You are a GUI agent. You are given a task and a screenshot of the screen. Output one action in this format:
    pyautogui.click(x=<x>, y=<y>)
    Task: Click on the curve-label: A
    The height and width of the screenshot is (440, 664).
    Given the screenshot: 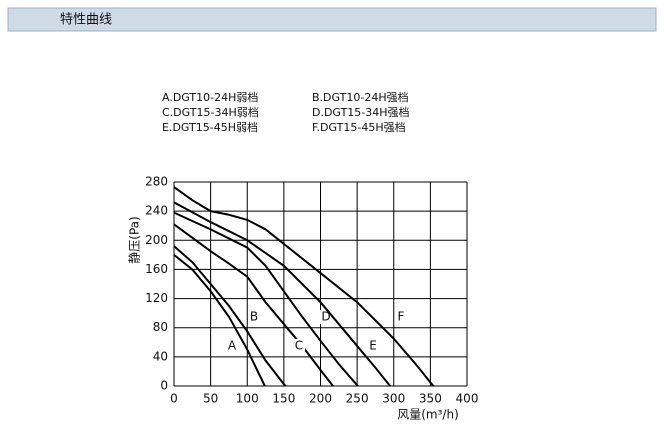 What is the action you would take?
    pyautogui.click(x=232, y=346)
    